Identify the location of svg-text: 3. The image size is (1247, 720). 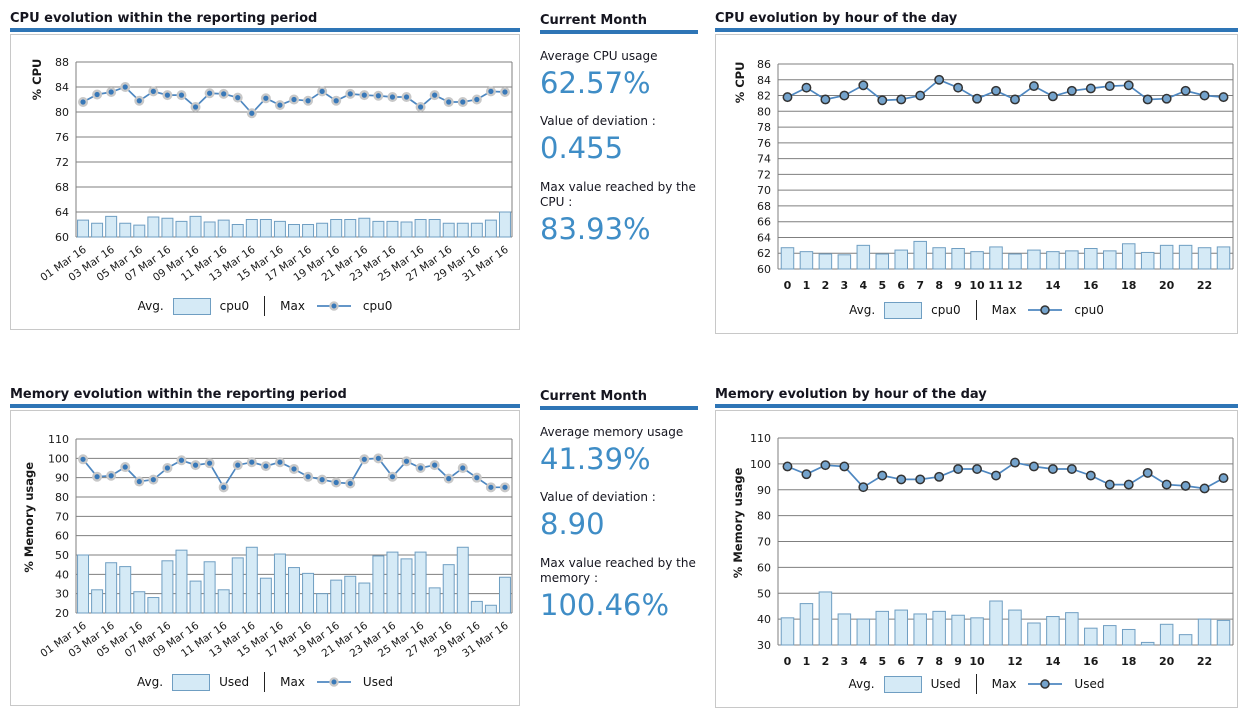
(845, 661).